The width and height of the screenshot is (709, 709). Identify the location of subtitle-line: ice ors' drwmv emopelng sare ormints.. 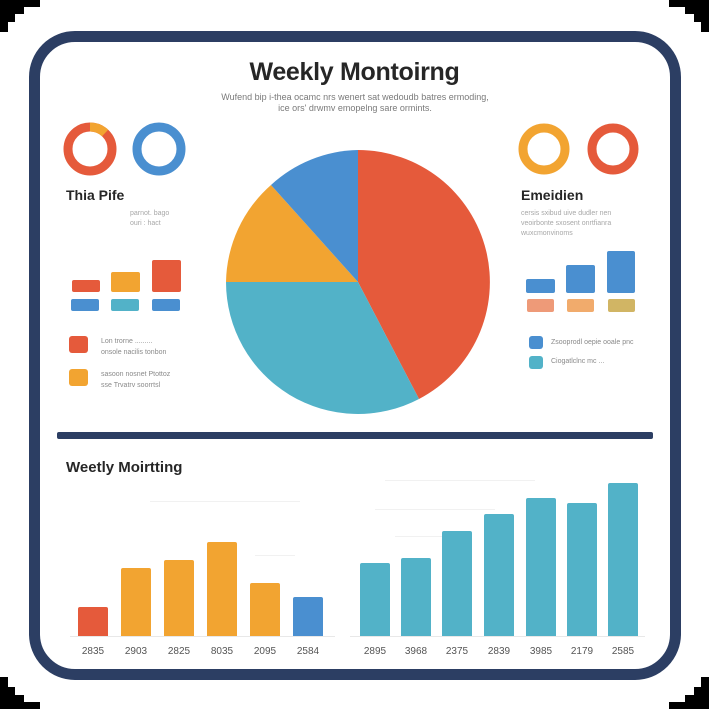
(355, 108).